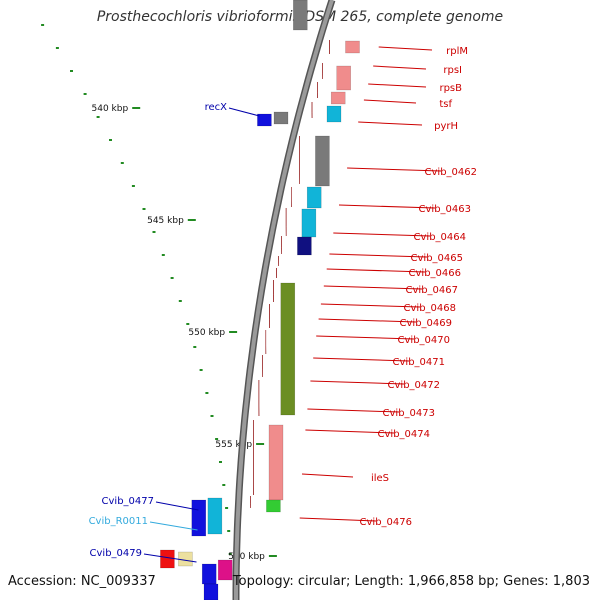  What do you see at coordinates (82, 581) in the screenshot?
I see `accession-text: Accession: NC_009337` at bounding box center [82, 581].